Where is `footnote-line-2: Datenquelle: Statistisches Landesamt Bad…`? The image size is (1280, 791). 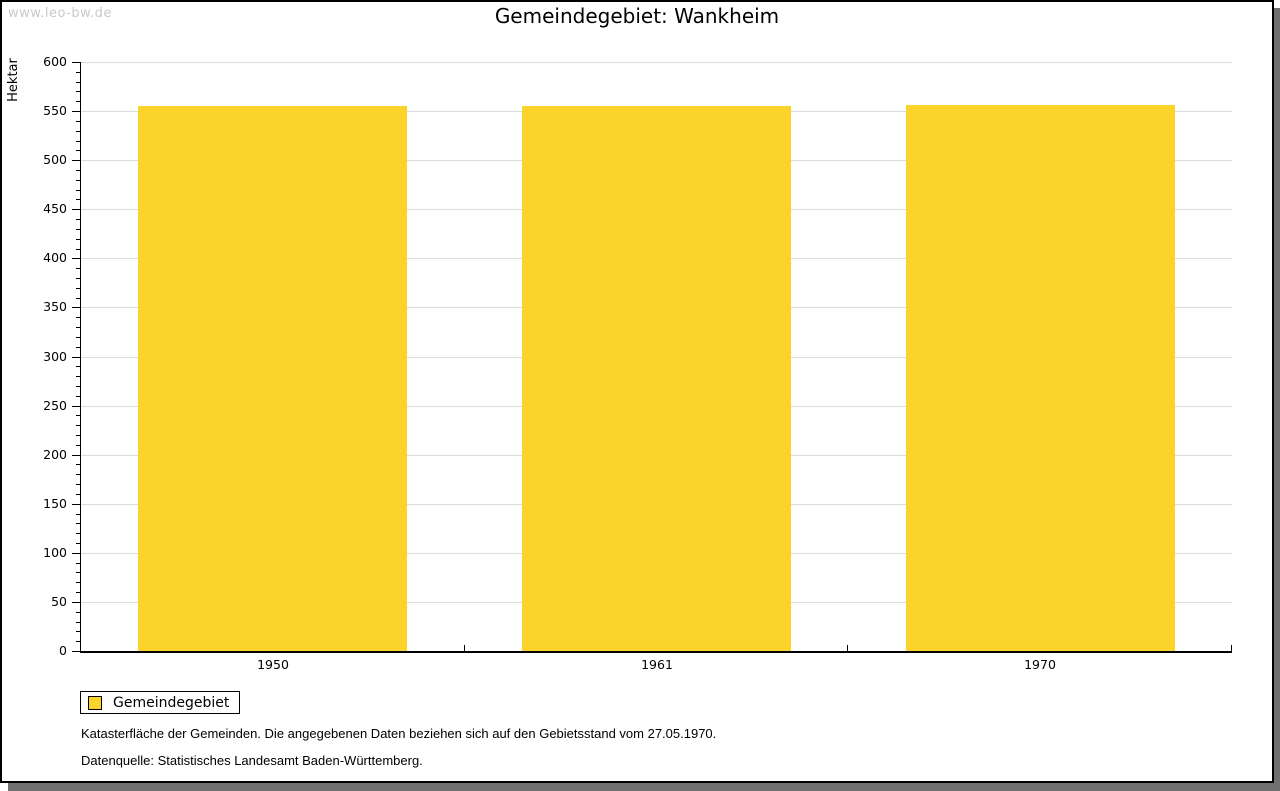 footnote-line-2: Datenquelle: Statistisches Landesamt Bad… is located at coordinates (252, 760).